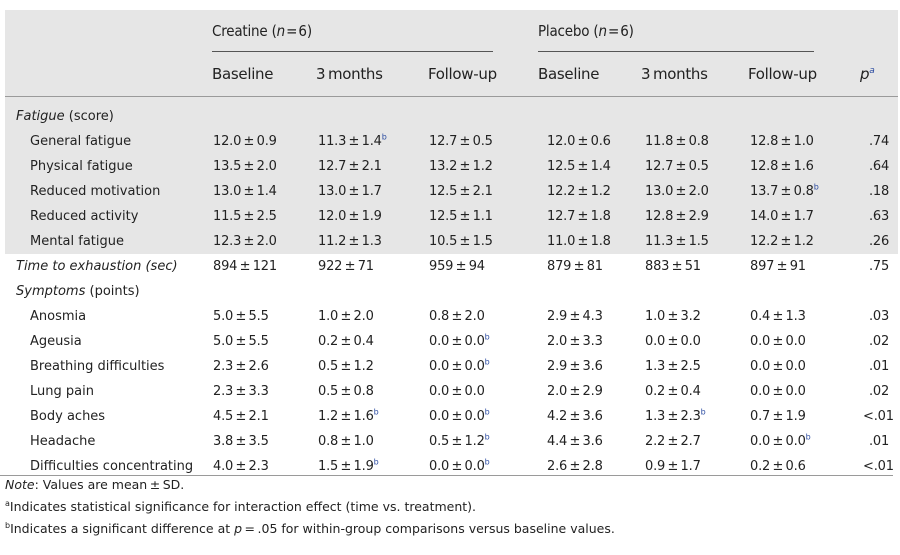 This screenshot has height=555, width=900. Describe the element at coordinates (245, 241) in the screenshot. I see `table-cell: 12.3 ± 2.0` at that location.